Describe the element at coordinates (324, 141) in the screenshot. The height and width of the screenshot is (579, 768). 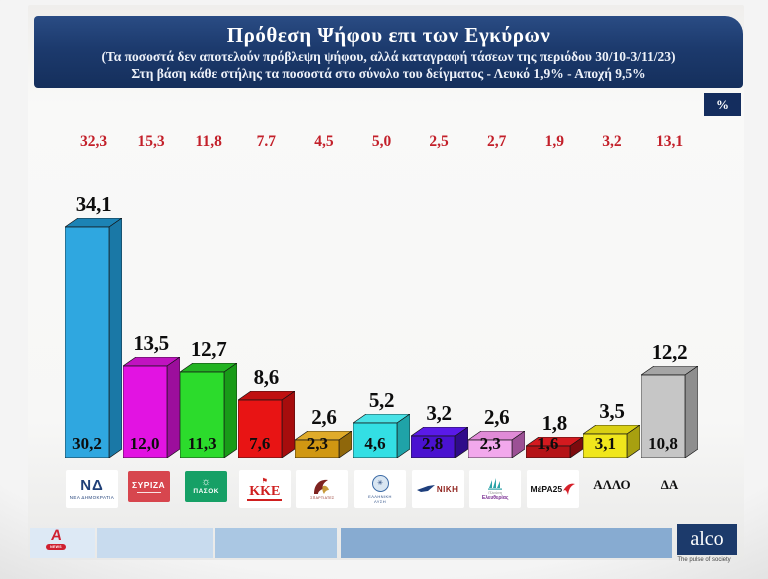
I see `red-value-spartiates: 4,5` at that location.